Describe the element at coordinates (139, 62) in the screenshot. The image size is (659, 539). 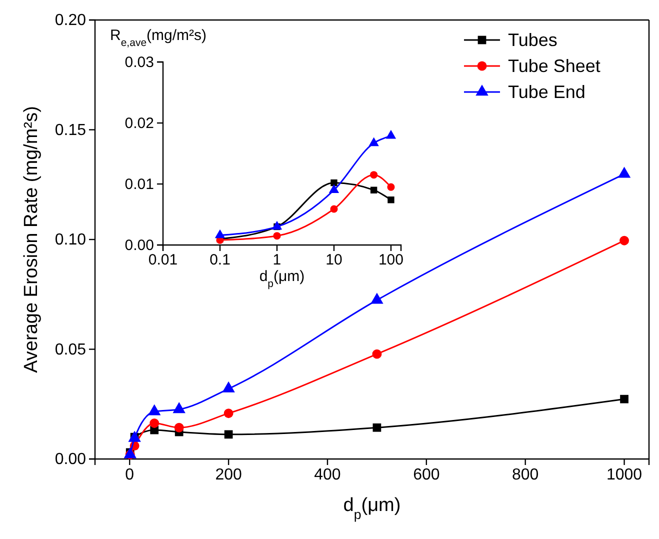
I see `y-tick-label: 0.03` at that location.